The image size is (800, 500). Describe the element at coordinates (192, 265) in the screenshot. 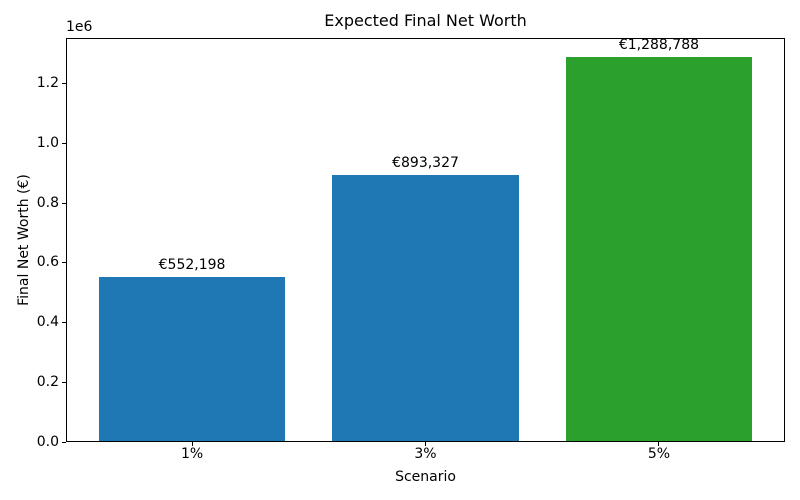

I see `bar-value-label: €552,198` at that location.